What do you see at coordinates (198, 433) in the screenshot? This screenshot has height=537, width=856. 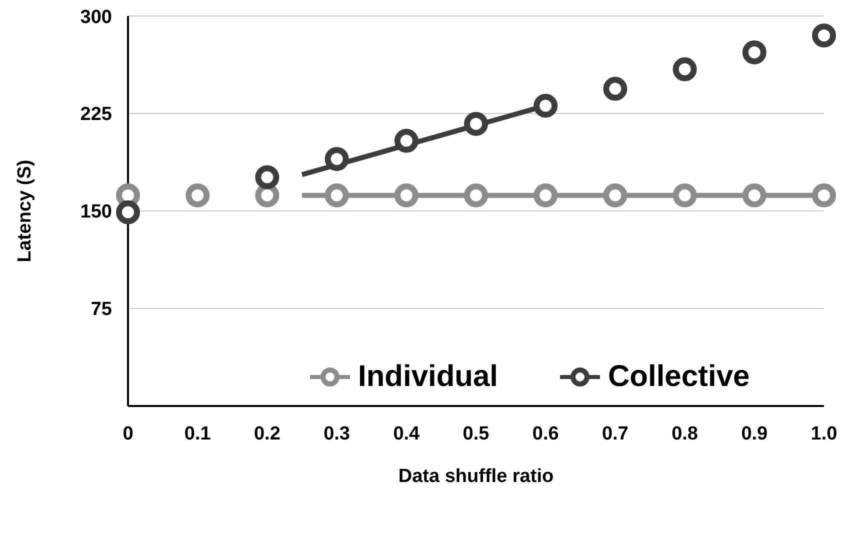 I see `x-tick-label: 0.1` at bounding box center [198, 433].